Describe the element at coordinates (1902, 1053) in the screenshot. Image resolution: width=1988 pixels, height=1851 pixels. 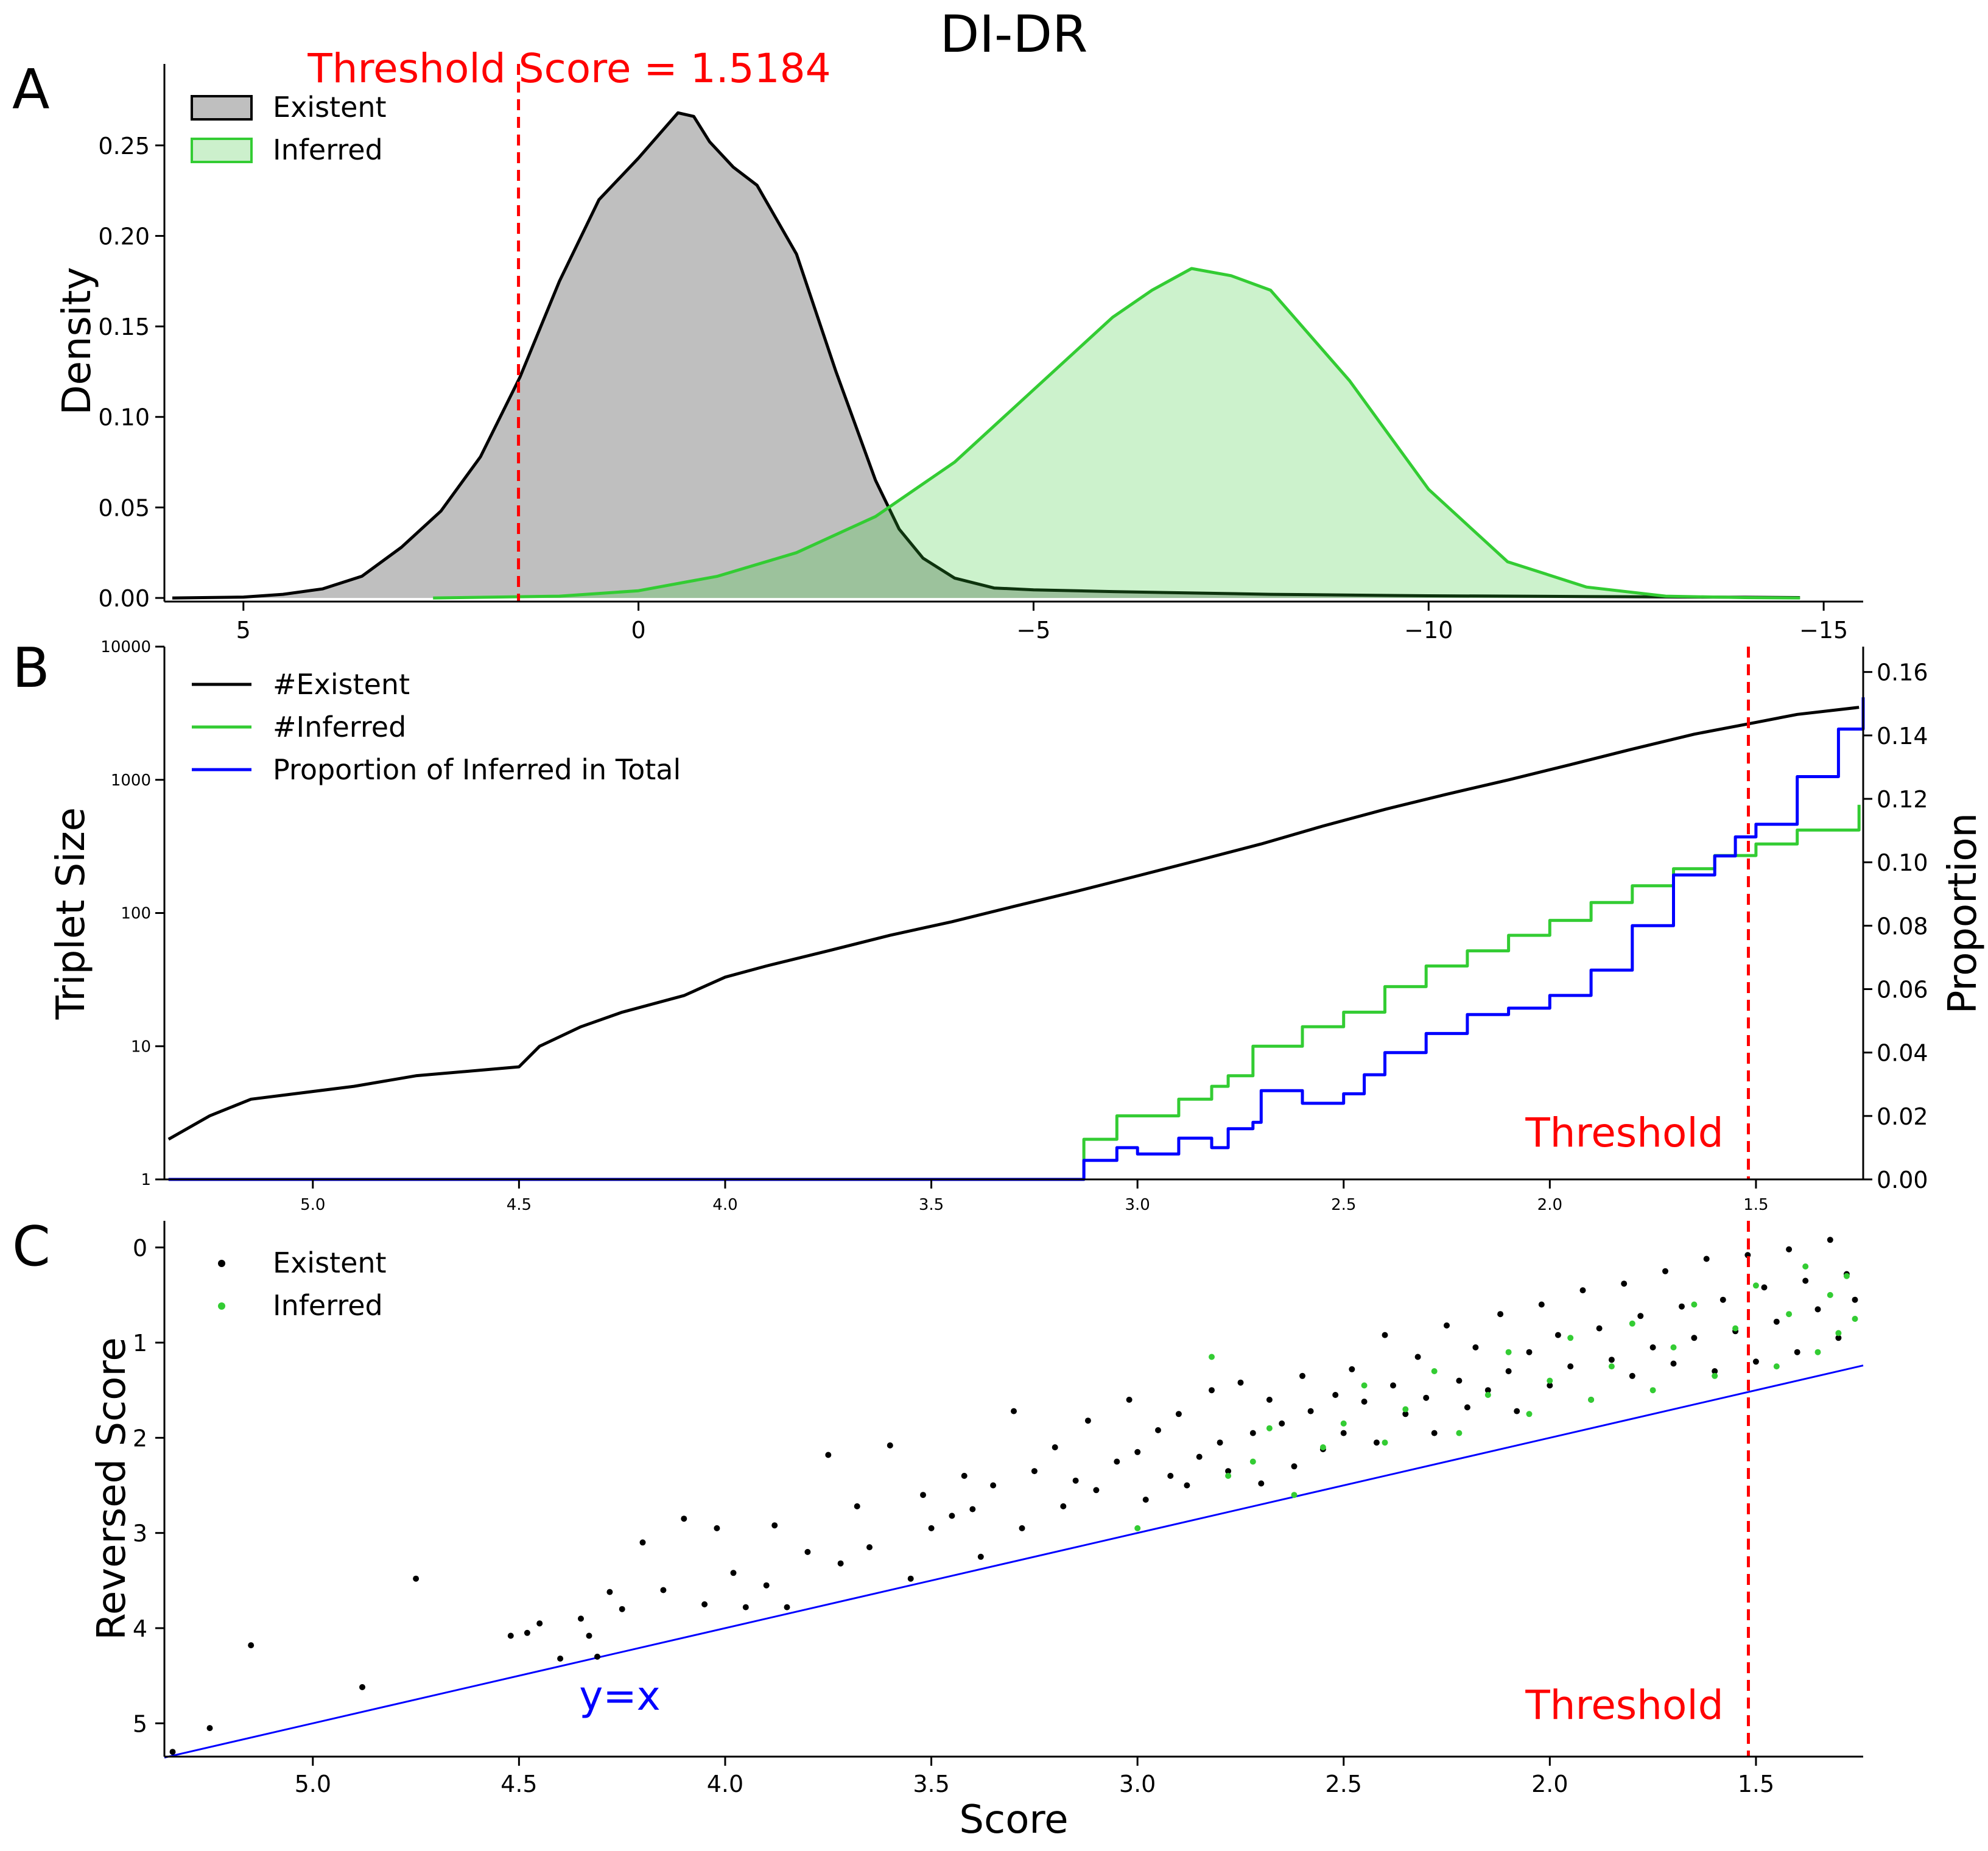
I see `y2-tick-label: 0.04` at that location.